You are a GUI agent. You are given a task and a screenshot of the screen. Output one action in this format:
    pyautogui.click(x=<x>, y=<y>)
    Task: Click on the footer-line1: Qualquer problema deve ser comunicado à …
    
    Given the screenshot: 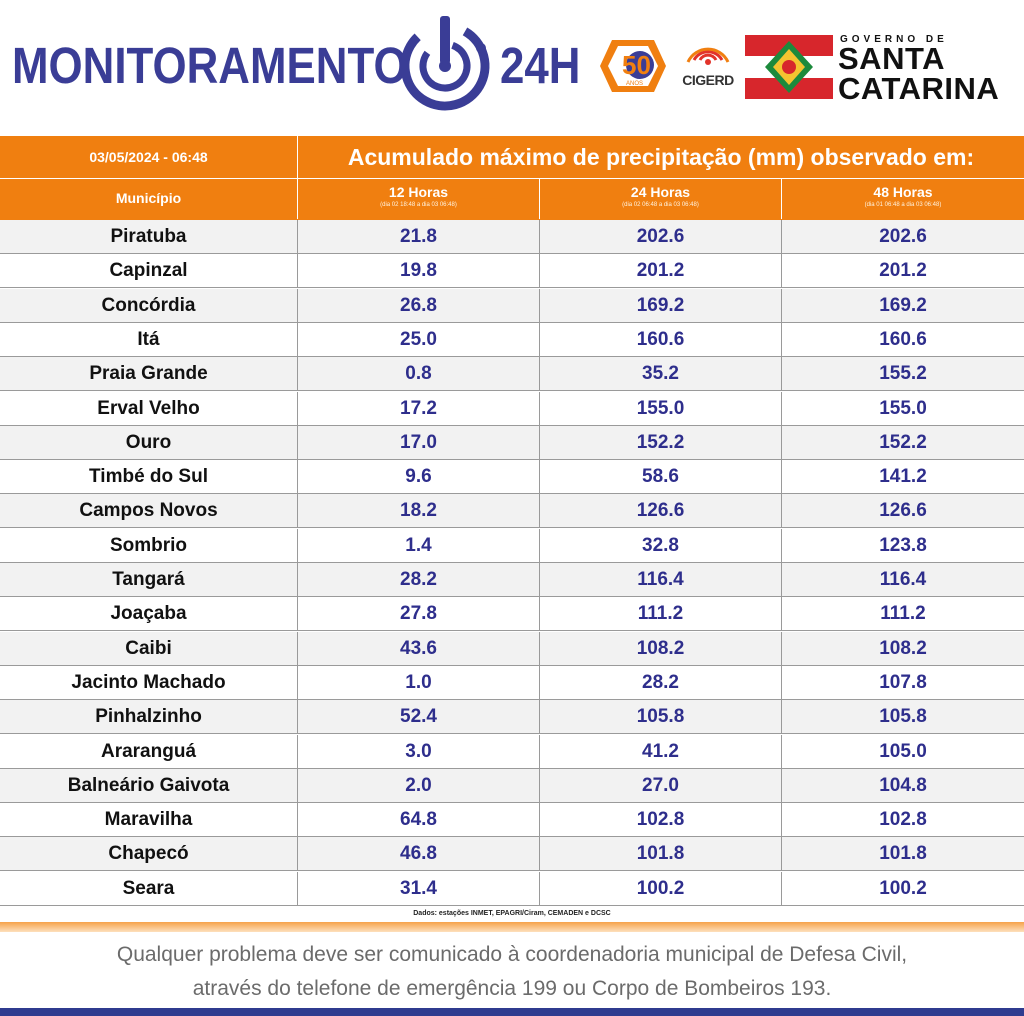 What is the action you would take?
    pyautogui.click(x=512, y=954)
    